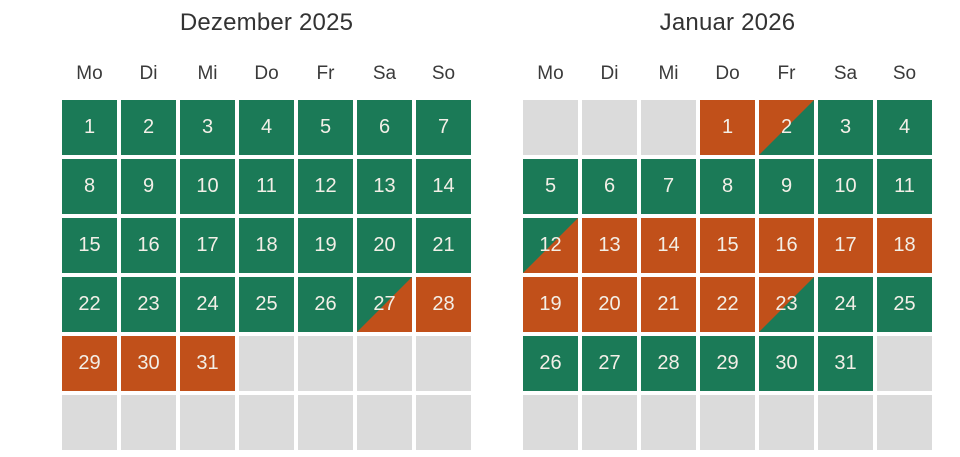 This screenshot has height=457, width=960. Describe the element at coordinates (727, 22) in the screenshot. I see `calendar-title: Januar 2026` at that location.